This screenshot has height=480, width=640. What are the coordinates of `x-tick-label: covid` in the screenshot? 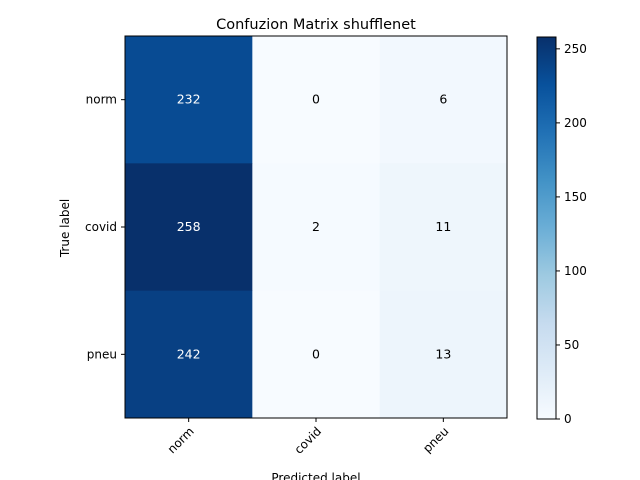 It's located at (308, 440).